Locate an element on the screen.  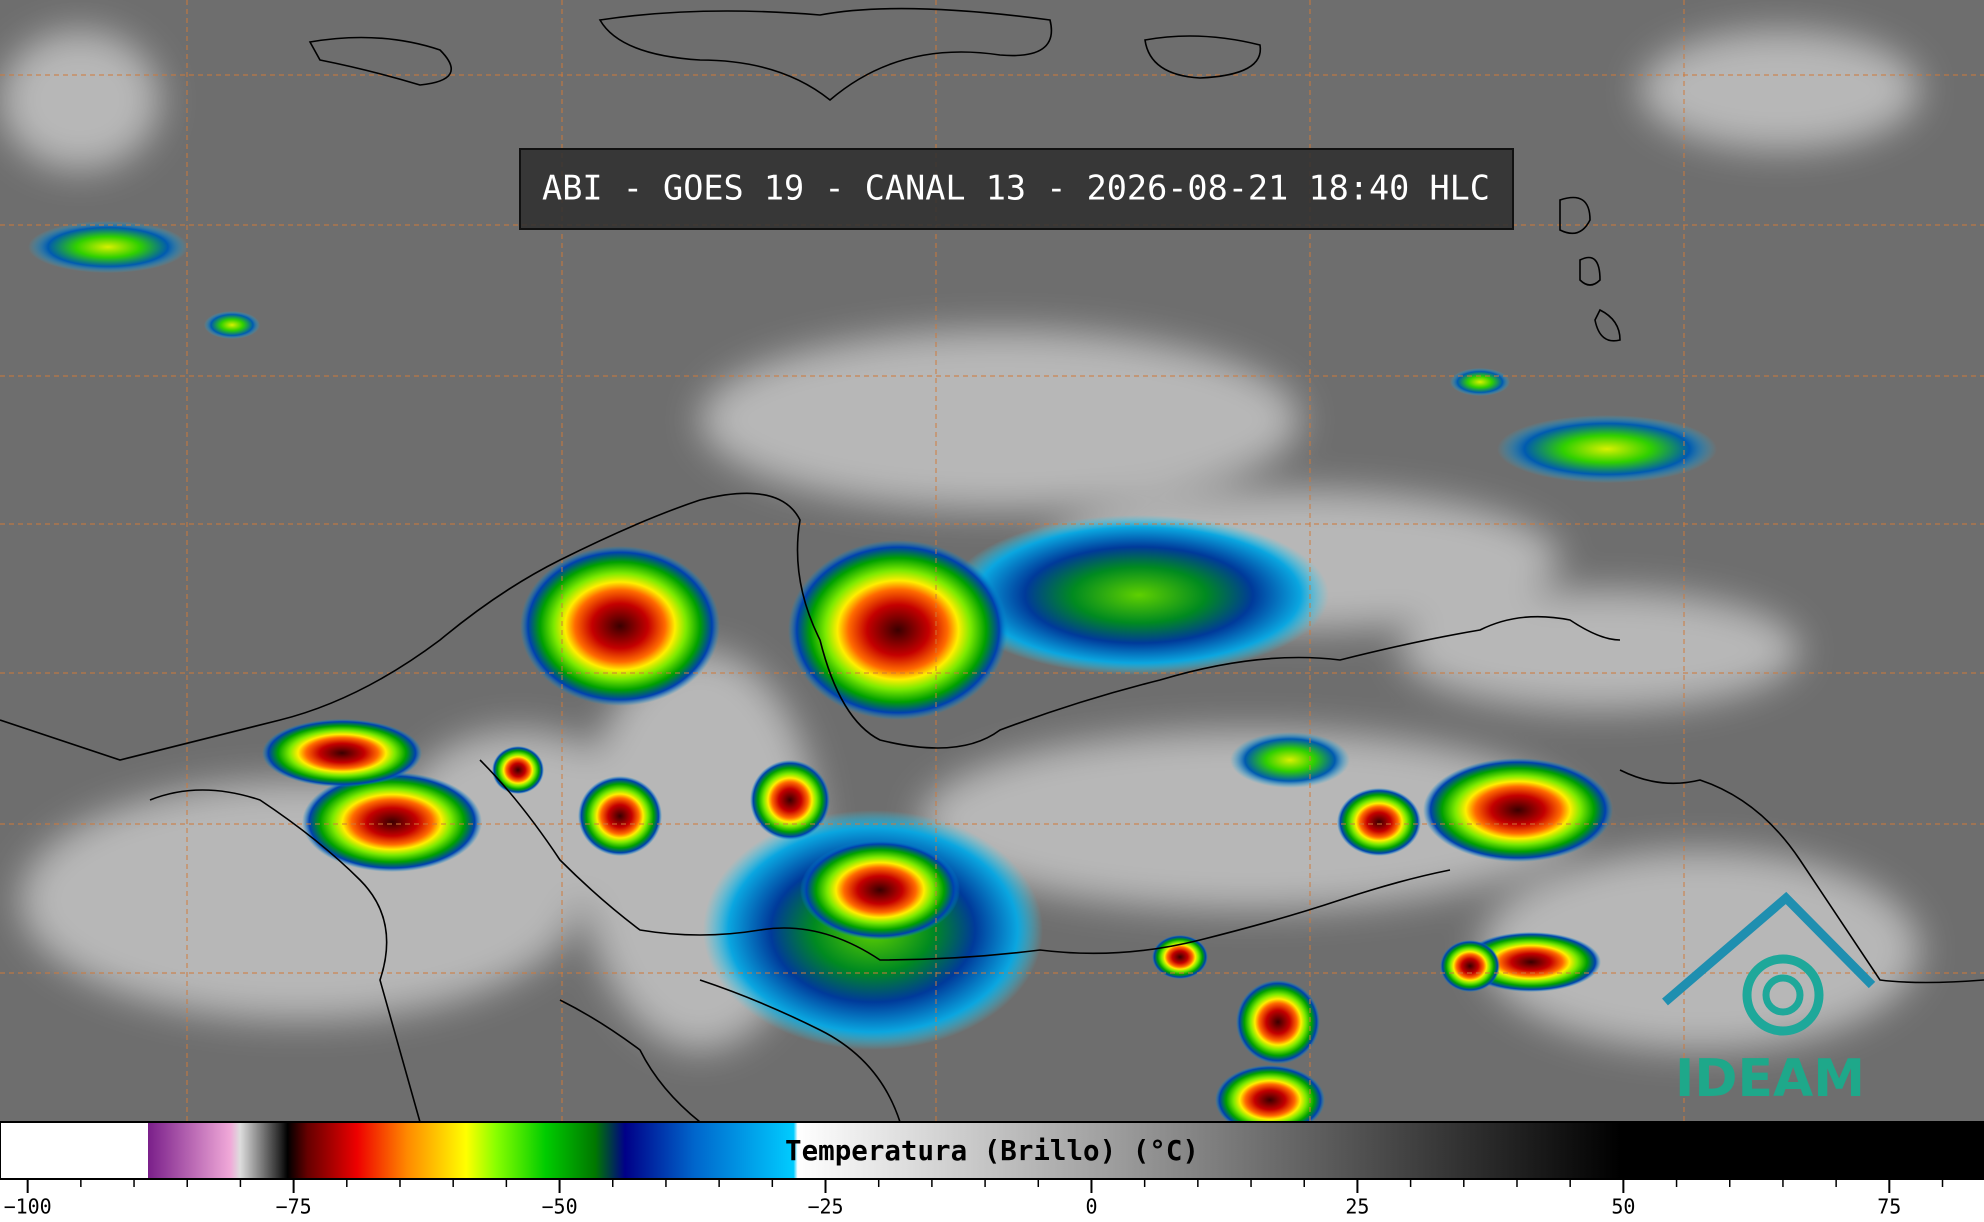
colorbar is located at coordinates (992, 1150).